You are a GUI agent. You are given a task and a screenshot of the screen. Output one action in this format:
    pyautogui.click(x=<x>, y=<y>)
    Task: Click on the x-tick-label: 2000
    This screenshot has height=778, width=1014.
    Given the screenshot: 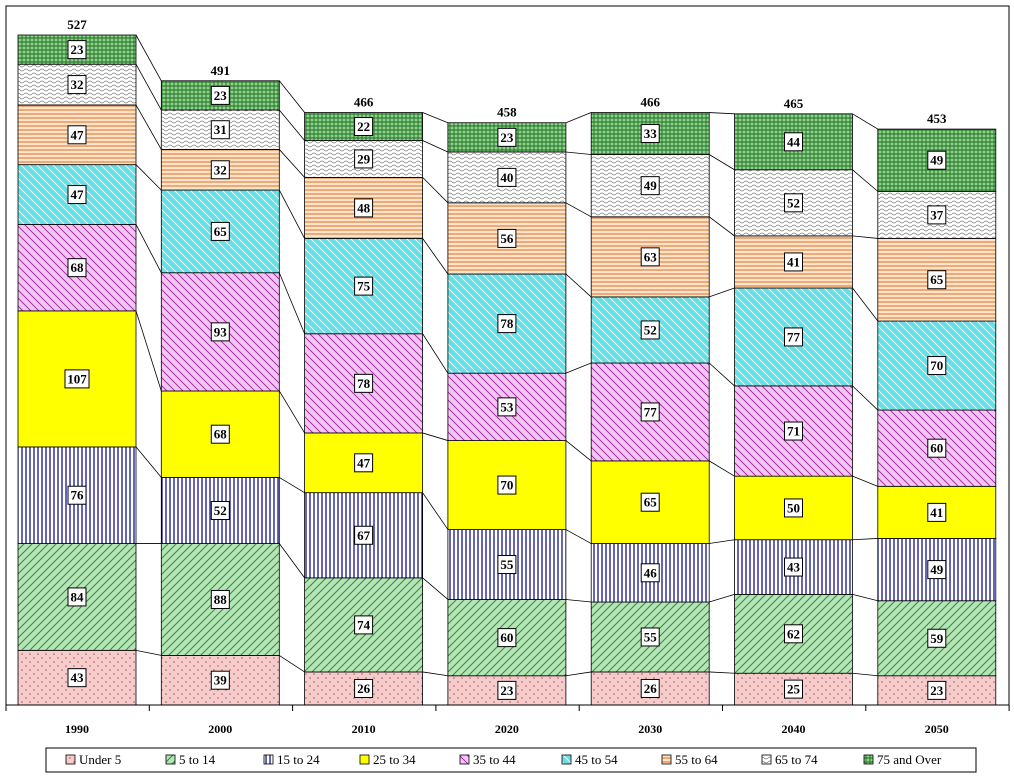 What is the action you would take?
    pyautogui.click(x=220, y=729)
    